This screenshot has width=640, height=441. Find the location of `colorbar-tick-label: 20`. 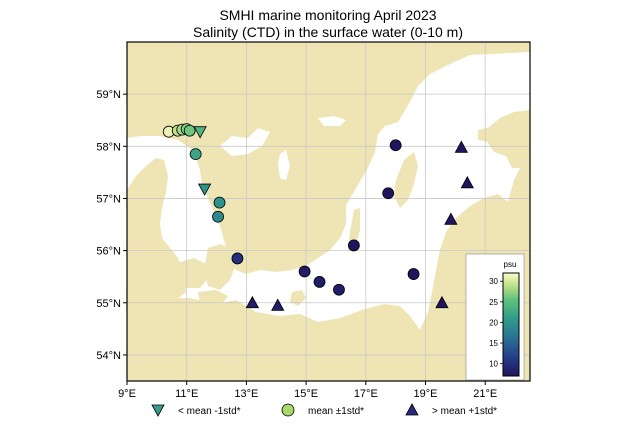

colorbar-tick-label: 20 is located at coordinates (493, 322).